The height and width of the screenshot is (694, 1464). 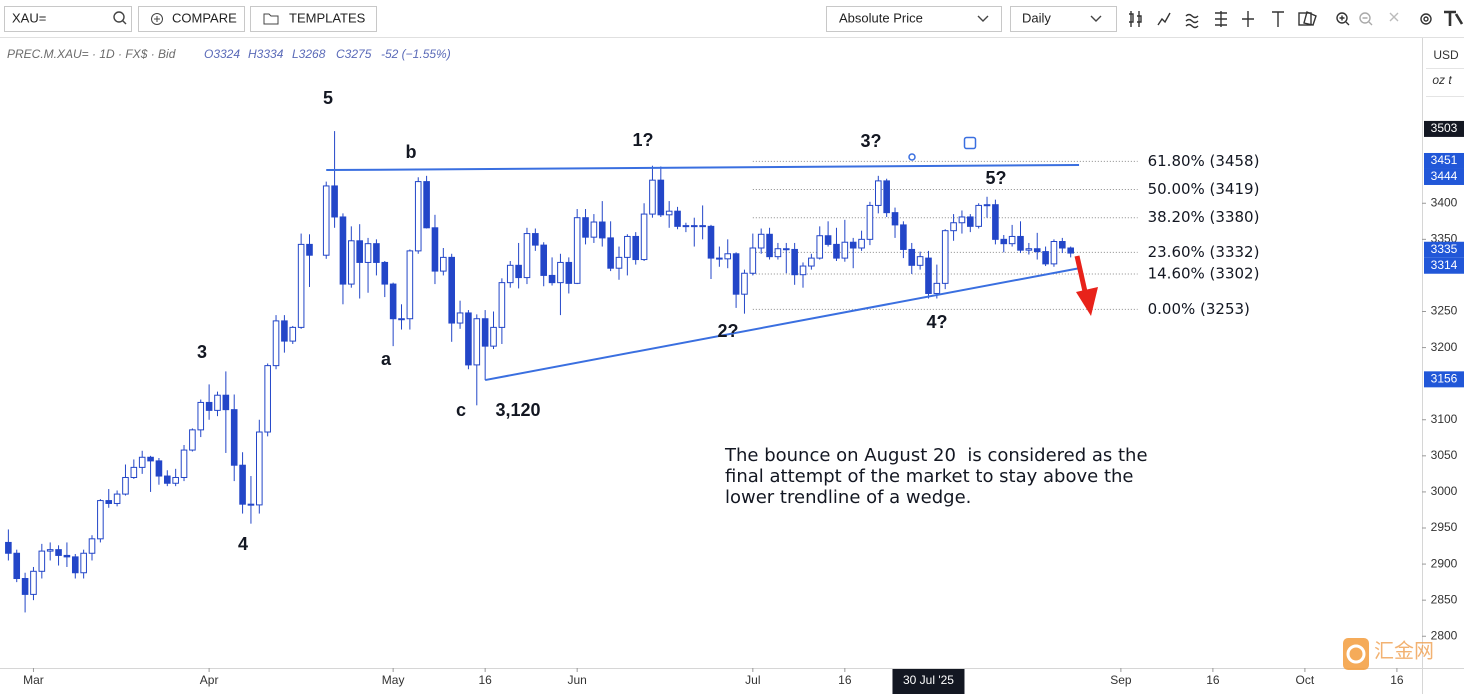 What do you see at coordinates (642, 140) in the screenshot?
I see `wave-label: 1?` at bounding box center [642, 140].